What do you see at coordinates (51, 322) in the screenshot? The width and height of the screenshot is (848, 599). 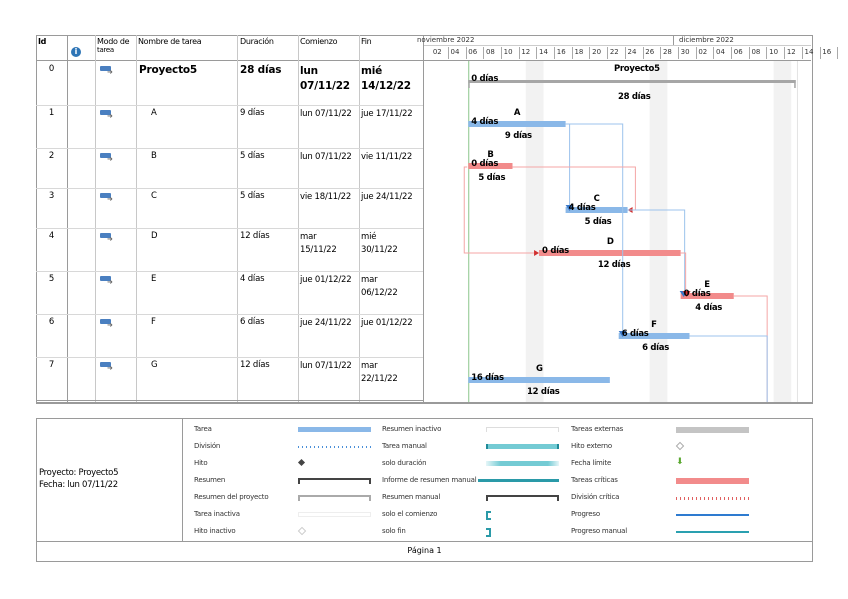 I see `task-row-id: 6` at bounding box center [51, 322].